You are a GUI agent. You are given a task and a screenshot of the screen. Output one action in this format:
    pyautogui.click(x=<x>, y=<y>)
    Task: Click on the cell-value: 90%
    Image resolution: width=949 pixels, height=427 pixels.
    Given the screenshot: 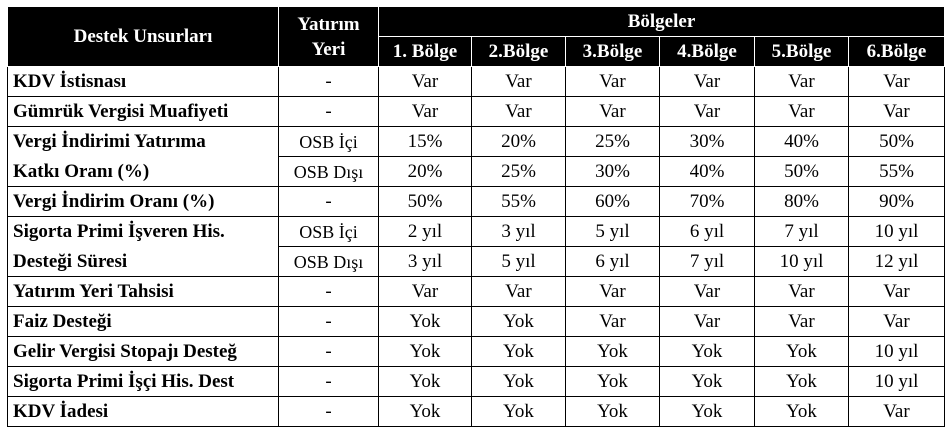 What is the action you would take?
    pyautogui.click(x=896, y=201)
    